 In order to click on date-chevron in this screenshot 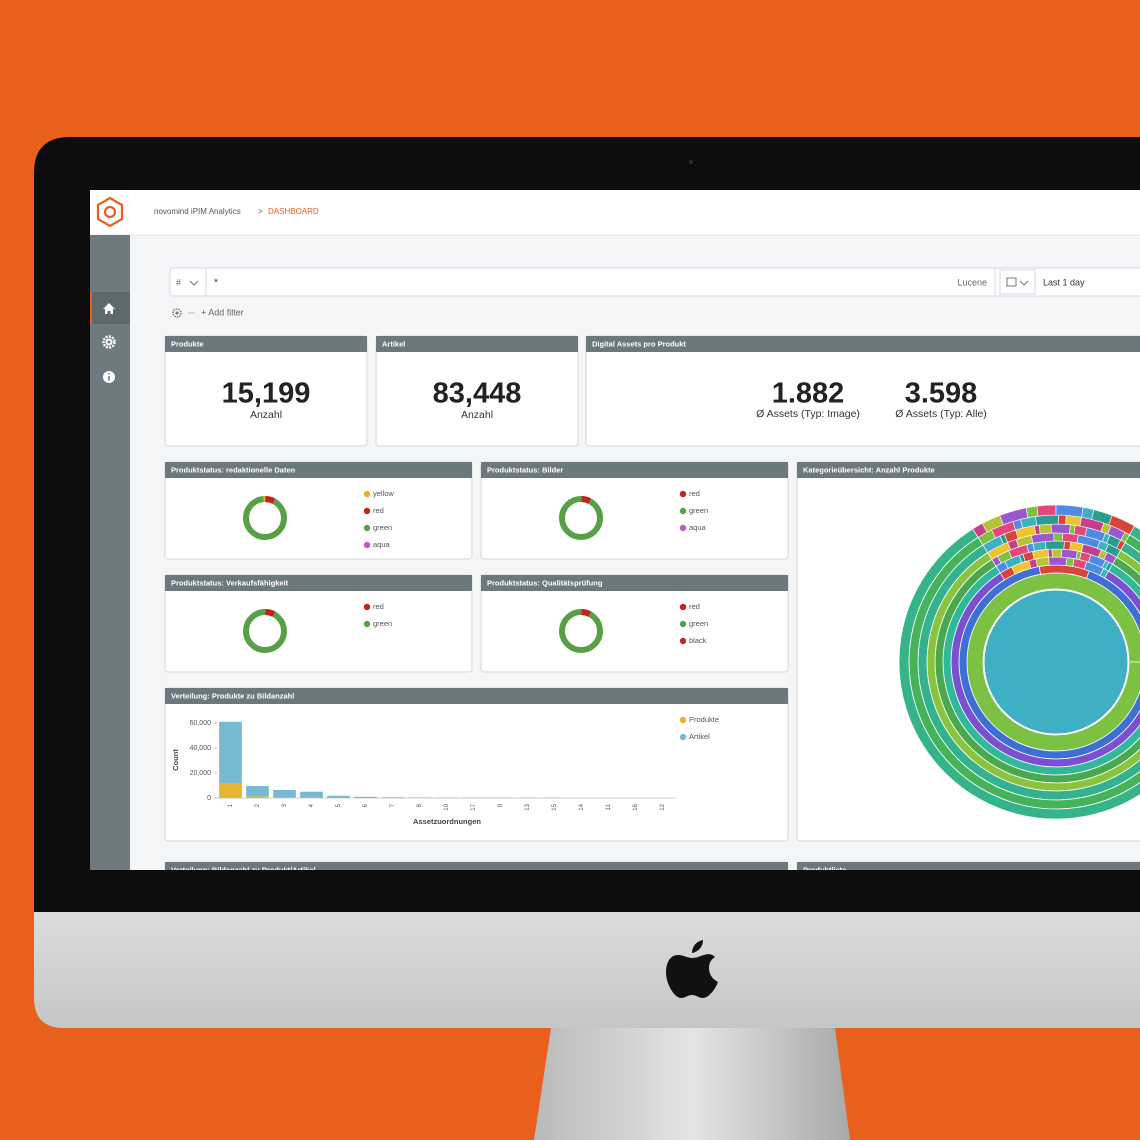, I will do `click(1024, 283)`.